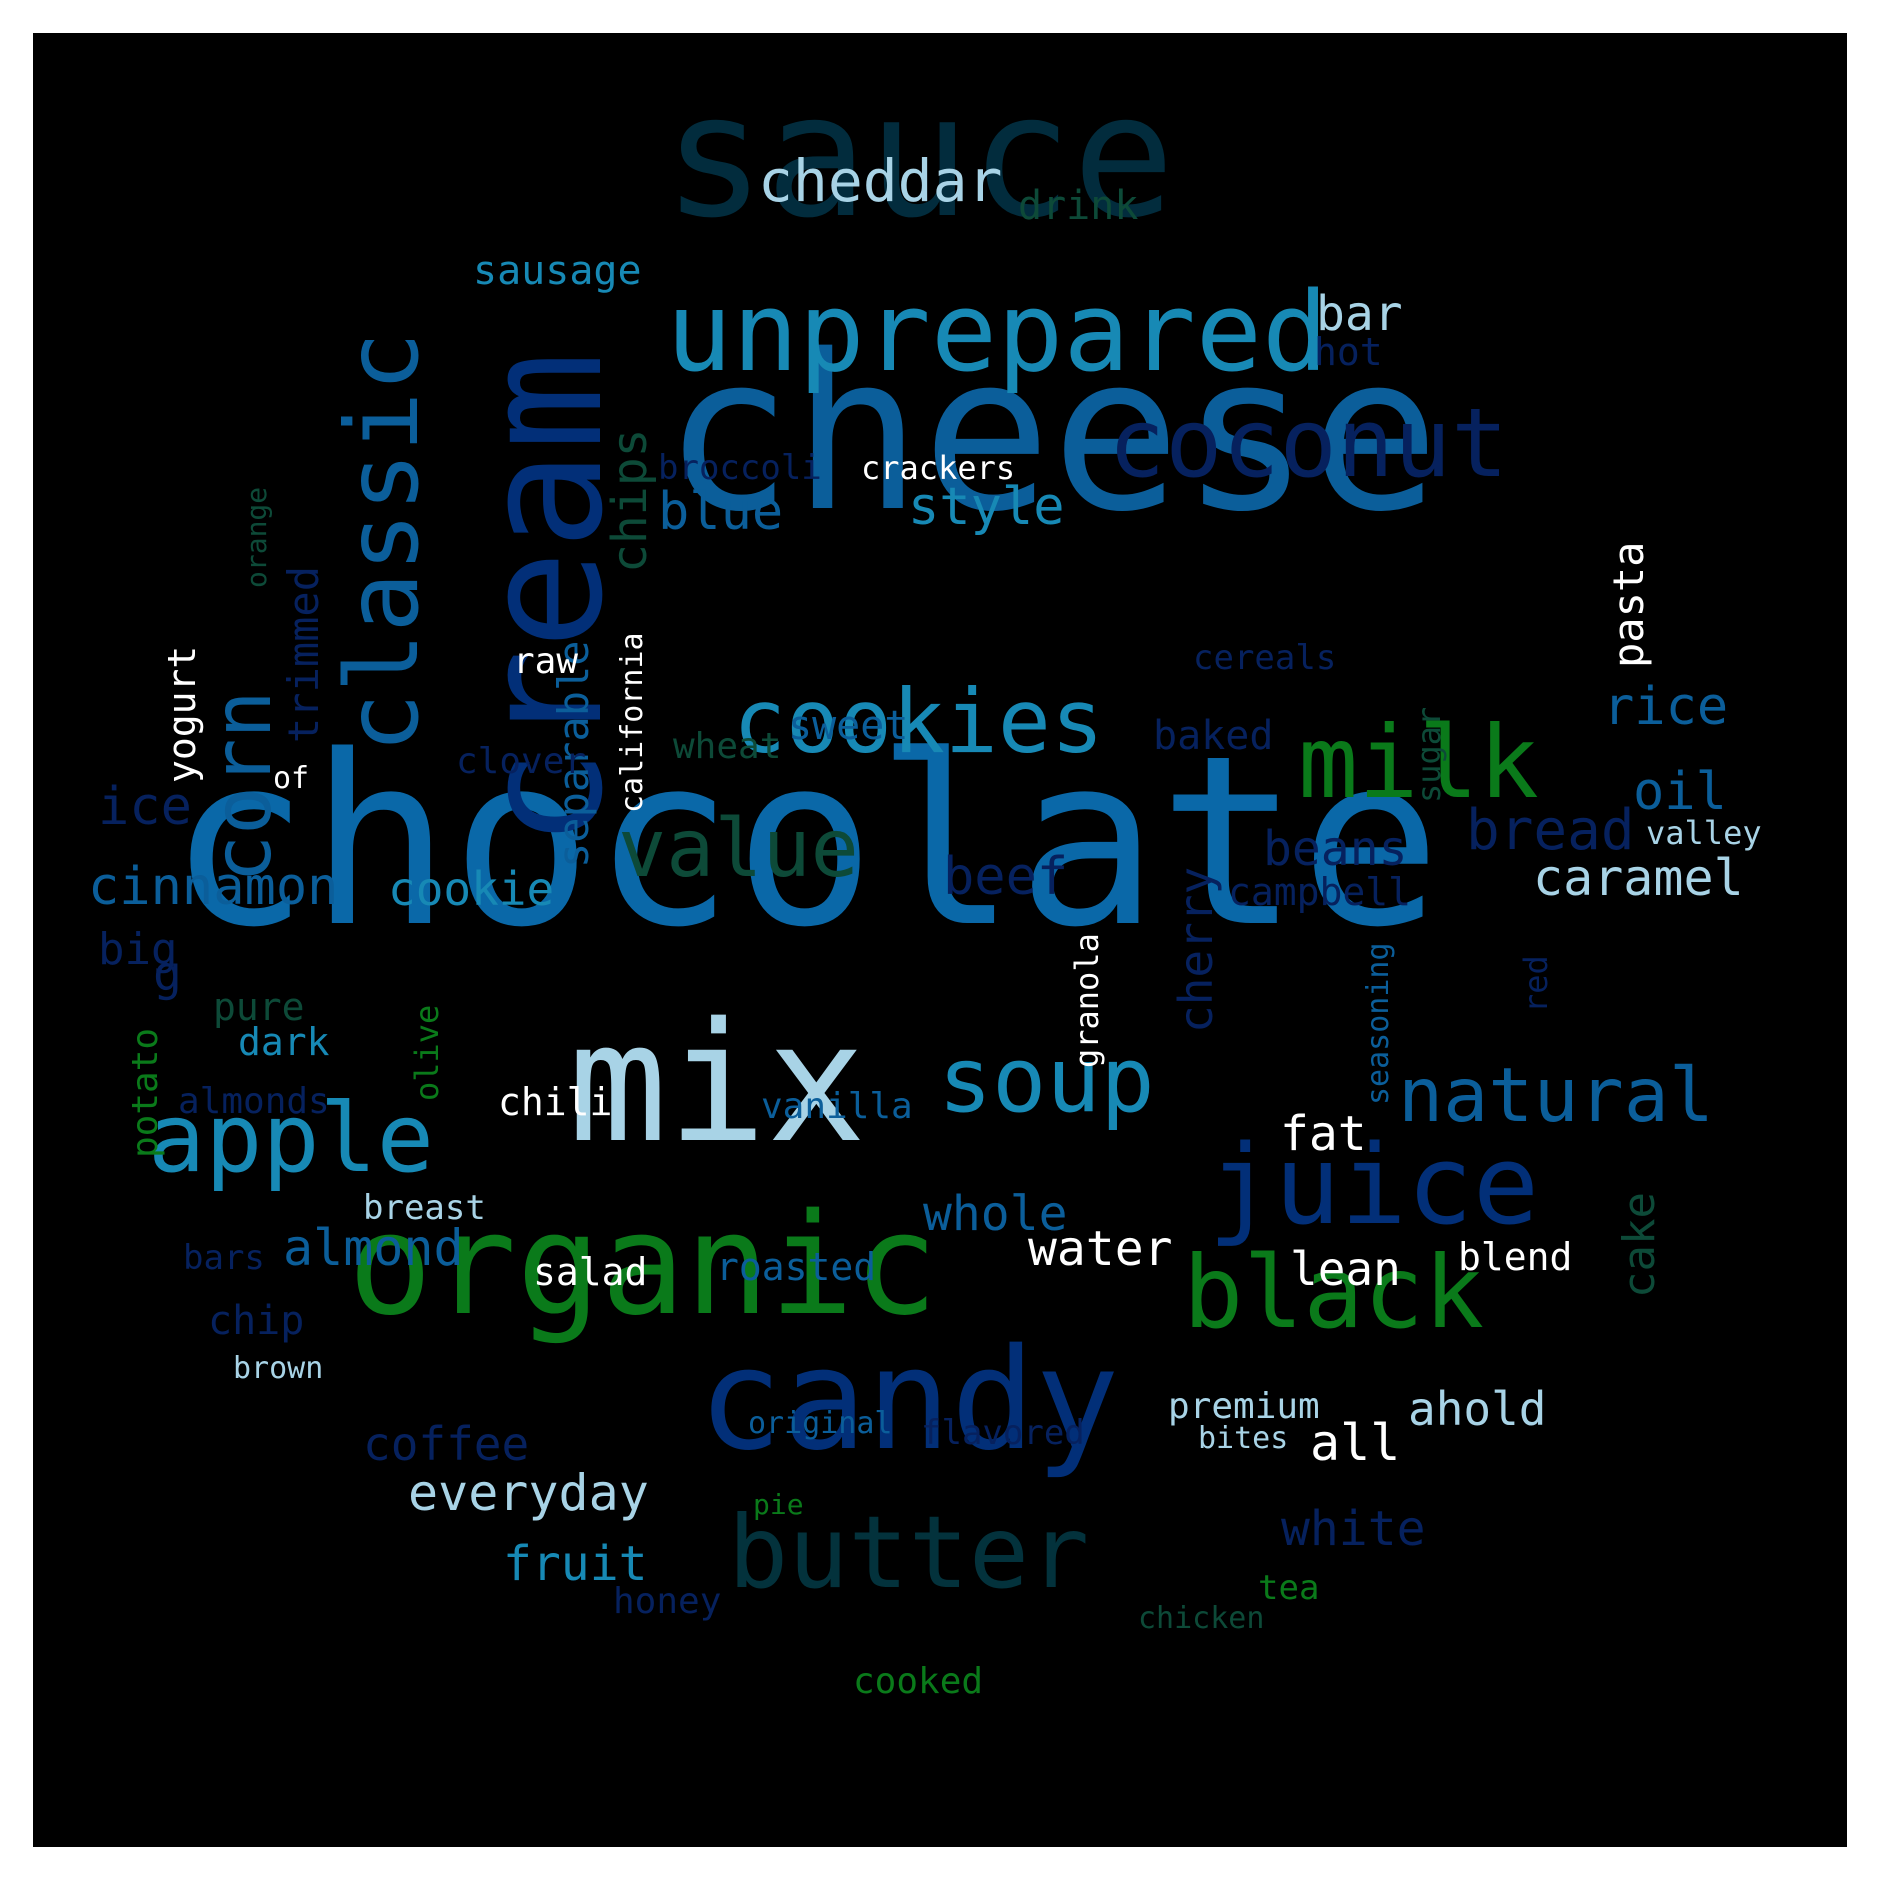 The width and height of the screenshot is (1878, 1878). What do you see at coordinates (918, 721) in the screenshot?
I see `word-cookies: cookies` at bounding box center [918, 721].